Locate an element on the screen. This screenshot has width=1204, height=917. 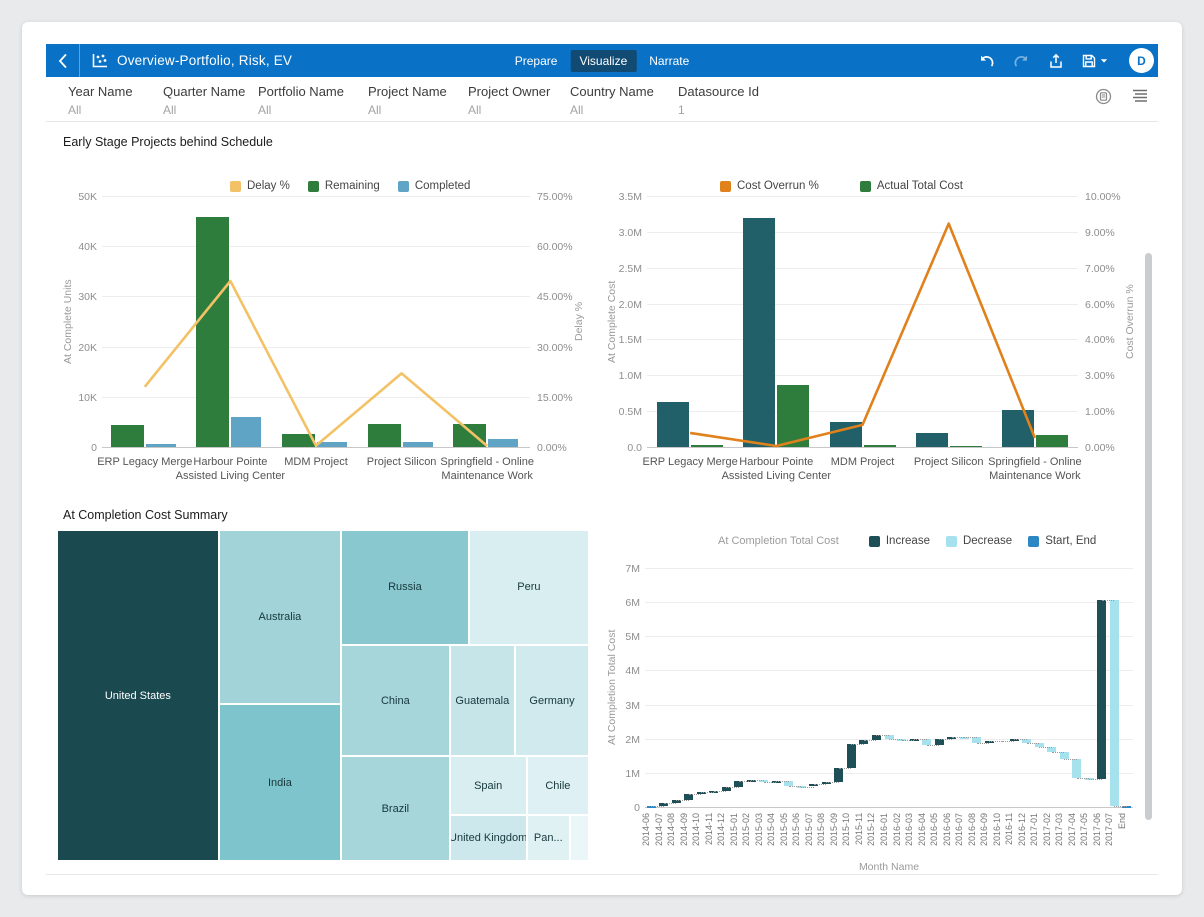
legend-item-delay-: Delay % is located at coordinates (260, 186).